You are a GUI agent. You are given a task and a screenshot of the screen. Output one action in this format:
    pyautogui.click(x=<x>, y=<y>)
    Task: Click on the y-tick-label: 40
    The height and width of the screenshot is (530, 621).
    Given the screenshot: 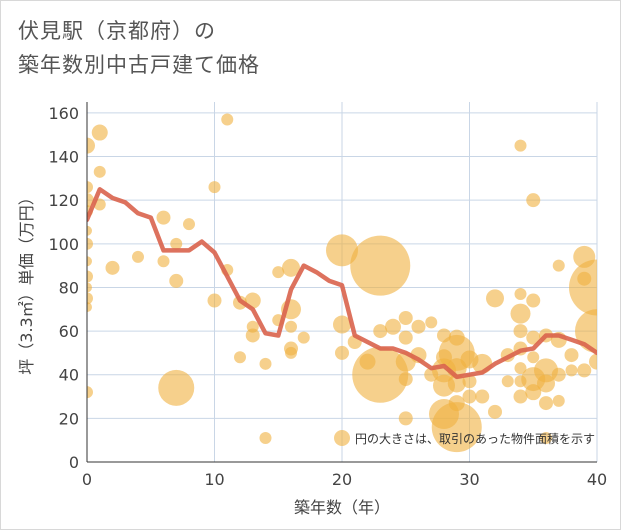 What is the action you would take?
    pyautogui.click(x=69, y=375)
    